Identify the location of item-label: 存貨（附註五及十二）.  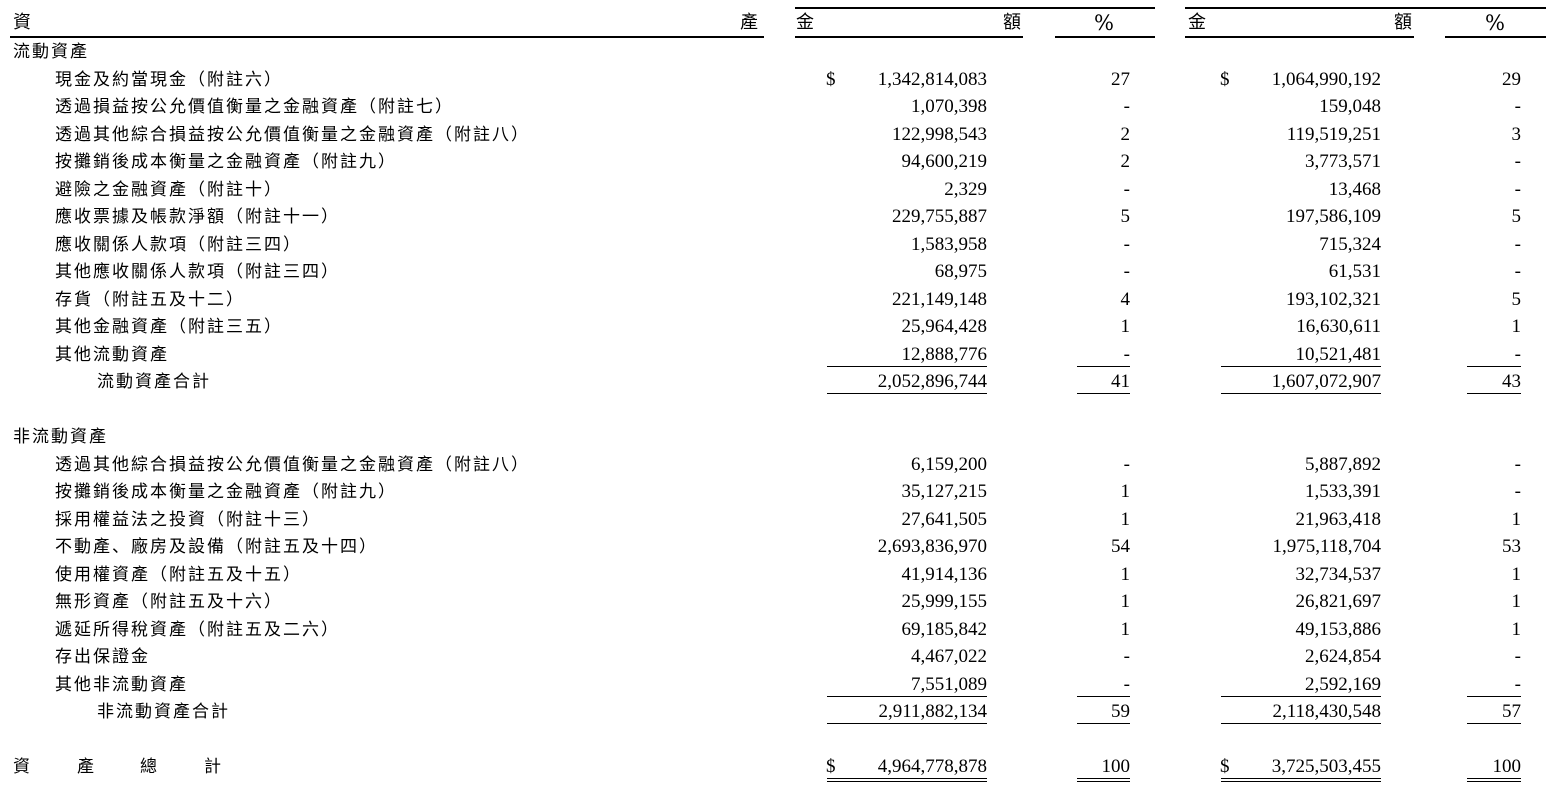
(150, 299).